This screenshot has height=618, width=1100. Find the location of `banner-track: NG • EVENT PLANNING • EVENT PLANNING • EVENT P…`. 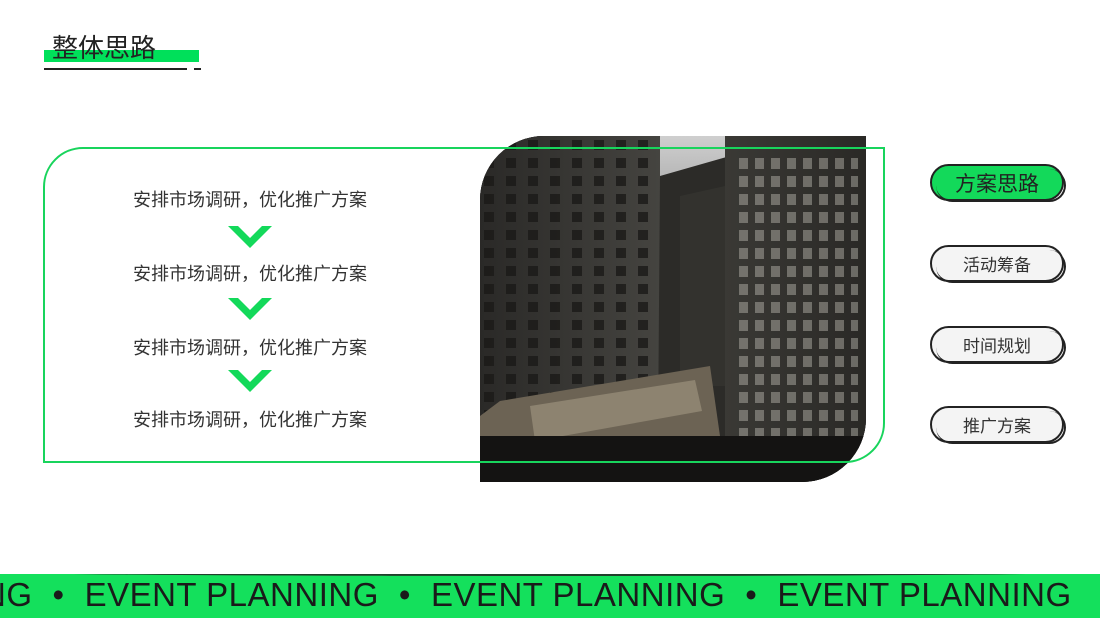

banner-track: NG • EVENT PLANNING • EVENT PLANNING • EVENT P… is located at coordinates (546, 595).